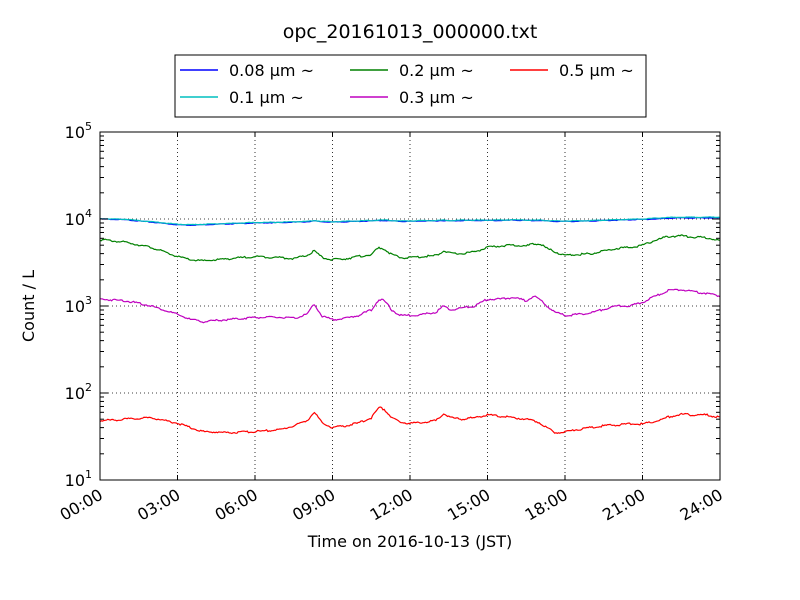 Image resolution: width=800 pixels, height=600 pixels. I want to click on legend-item: 0.1 μm ~, so click(242, 97).